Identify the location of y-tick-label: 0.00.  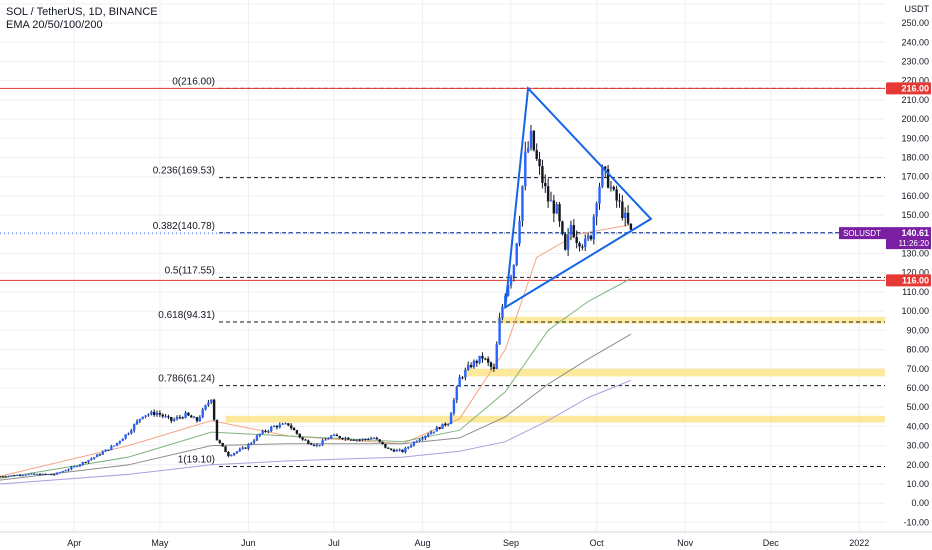
(920, 503).